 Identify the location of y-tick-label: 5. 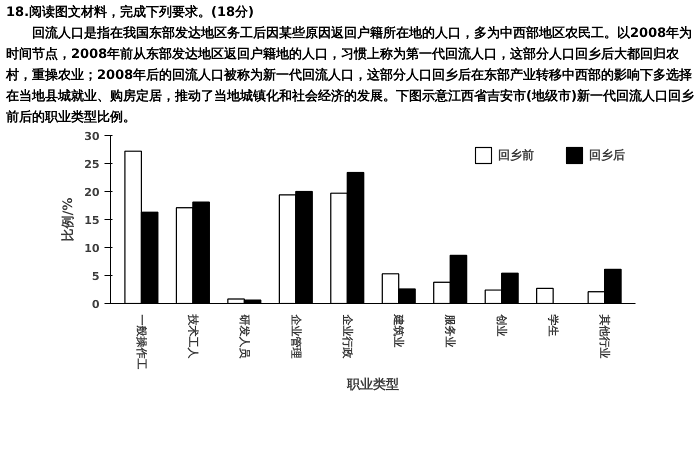
(96, 276).